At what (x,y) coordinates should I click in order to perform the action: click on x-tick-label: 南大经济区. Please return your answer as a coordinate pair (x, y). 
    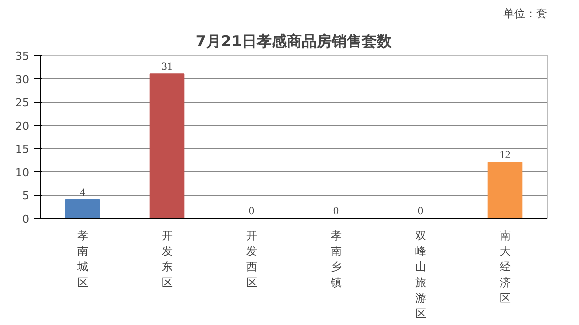
    Looking at the image, I should click on (505, 267).